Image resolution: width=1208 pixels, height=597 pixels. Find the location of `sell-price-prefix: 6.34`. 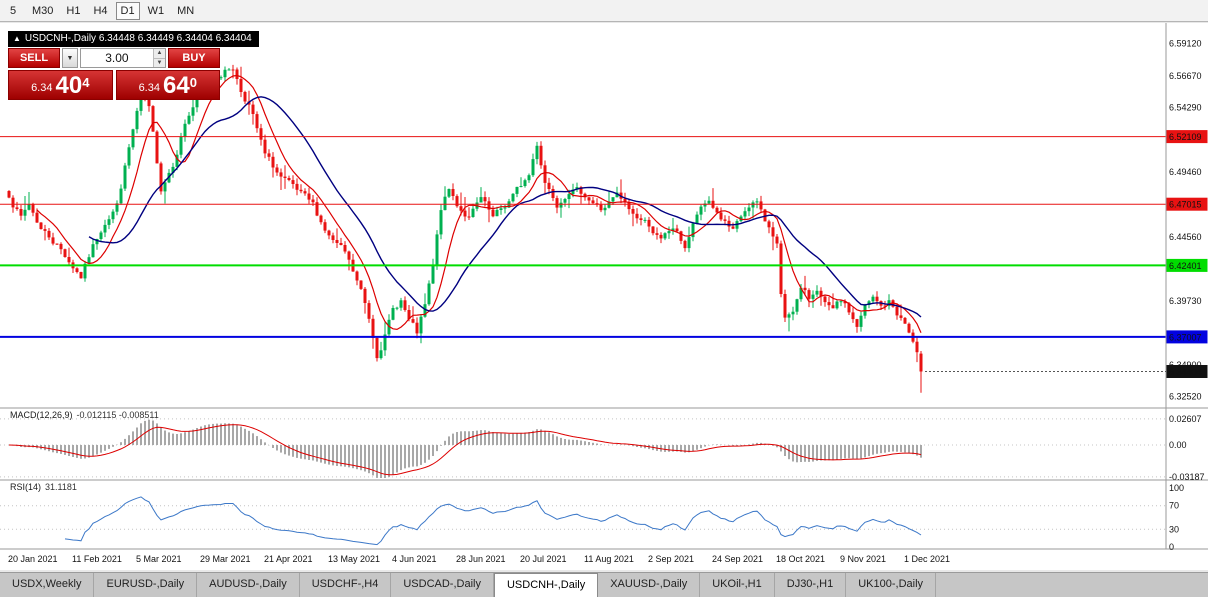

sell-price-prefix: 6.34 is located at coordinates (42, 88).